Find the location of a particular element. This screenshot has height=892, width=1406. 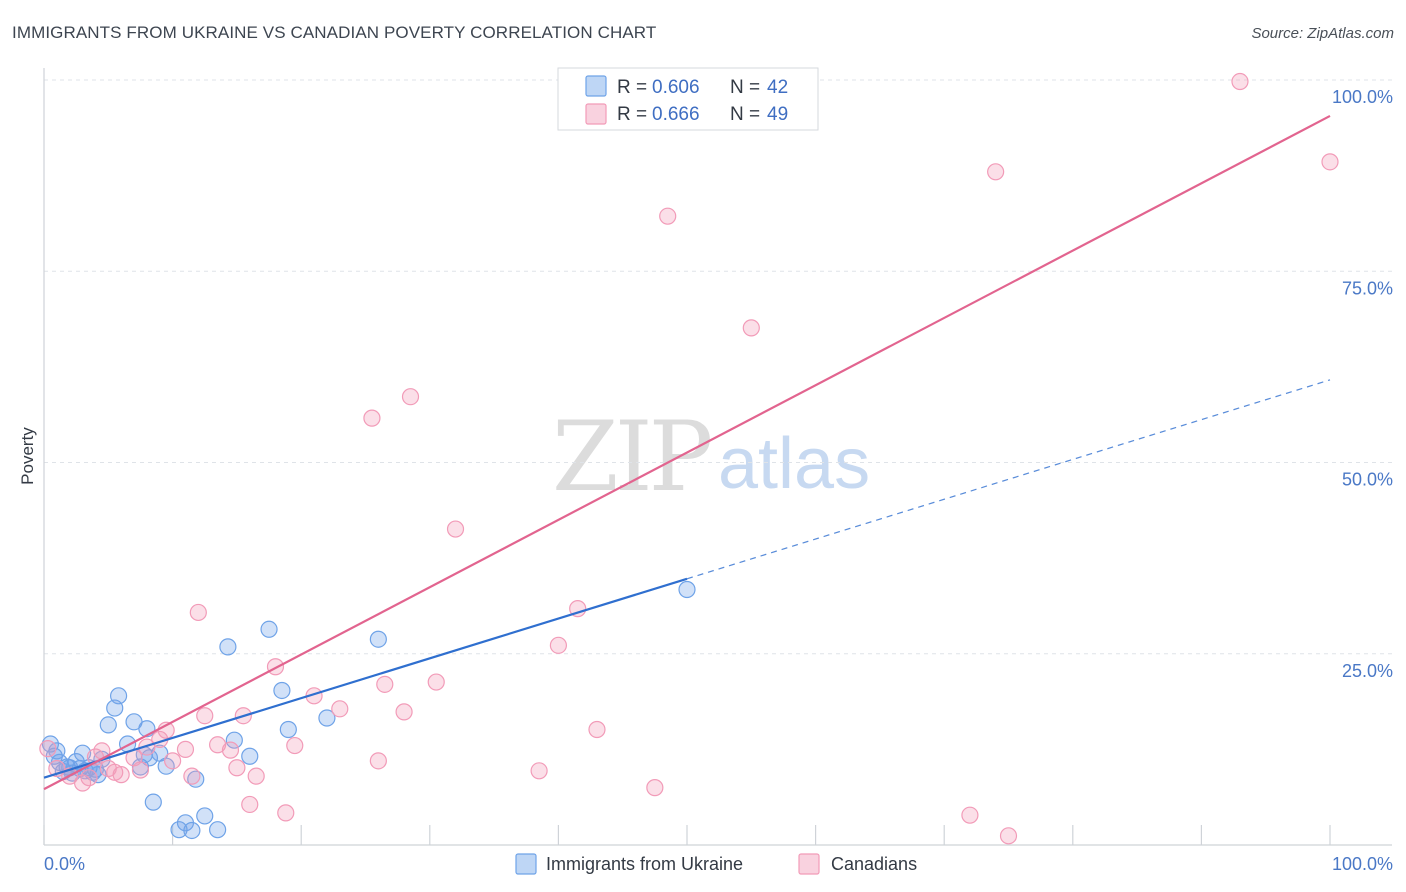

watermark-zip: ZIP is located at coordinates (631, 457).